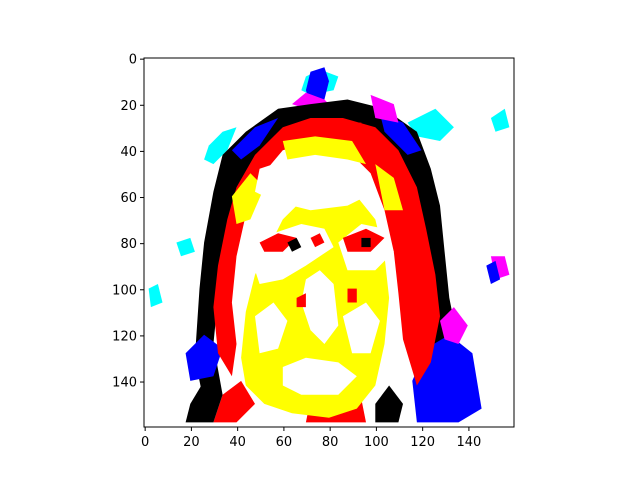 The image size is (640, 480). I want to click on x-tick-label: 0, so click(145, 442).